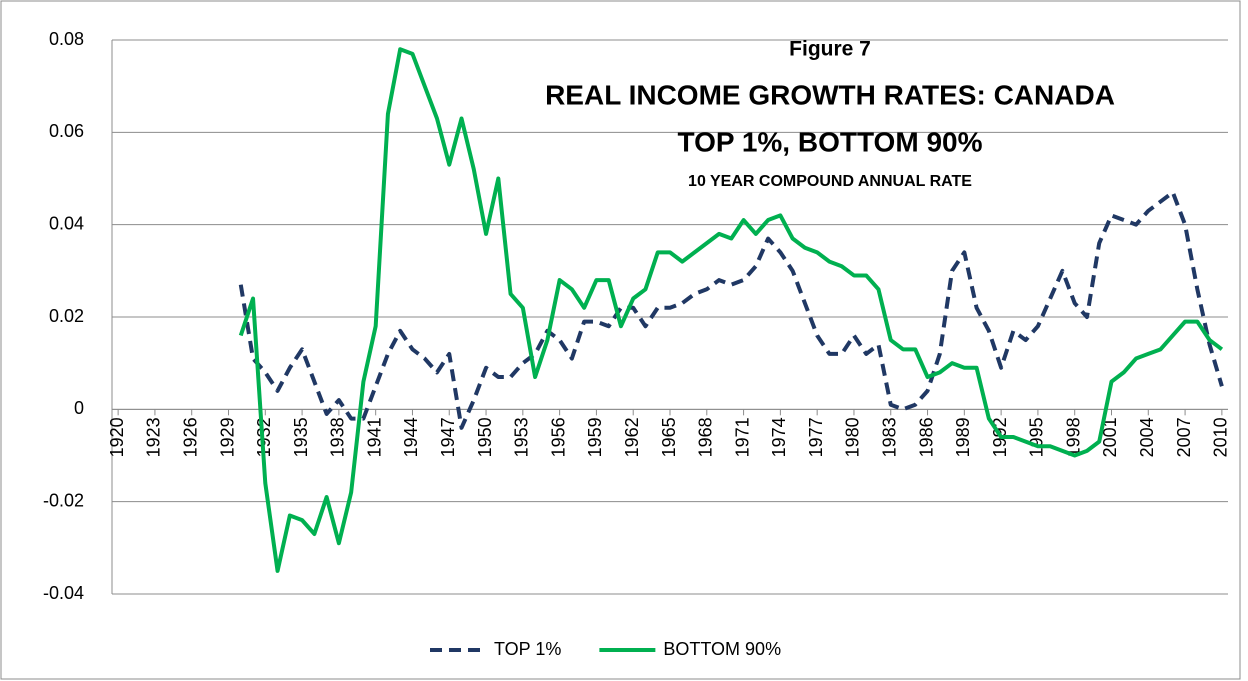 The height and width of the screenshot is (681, 1248). I want to click on x-tick-label: 1944, so click(411, 437).